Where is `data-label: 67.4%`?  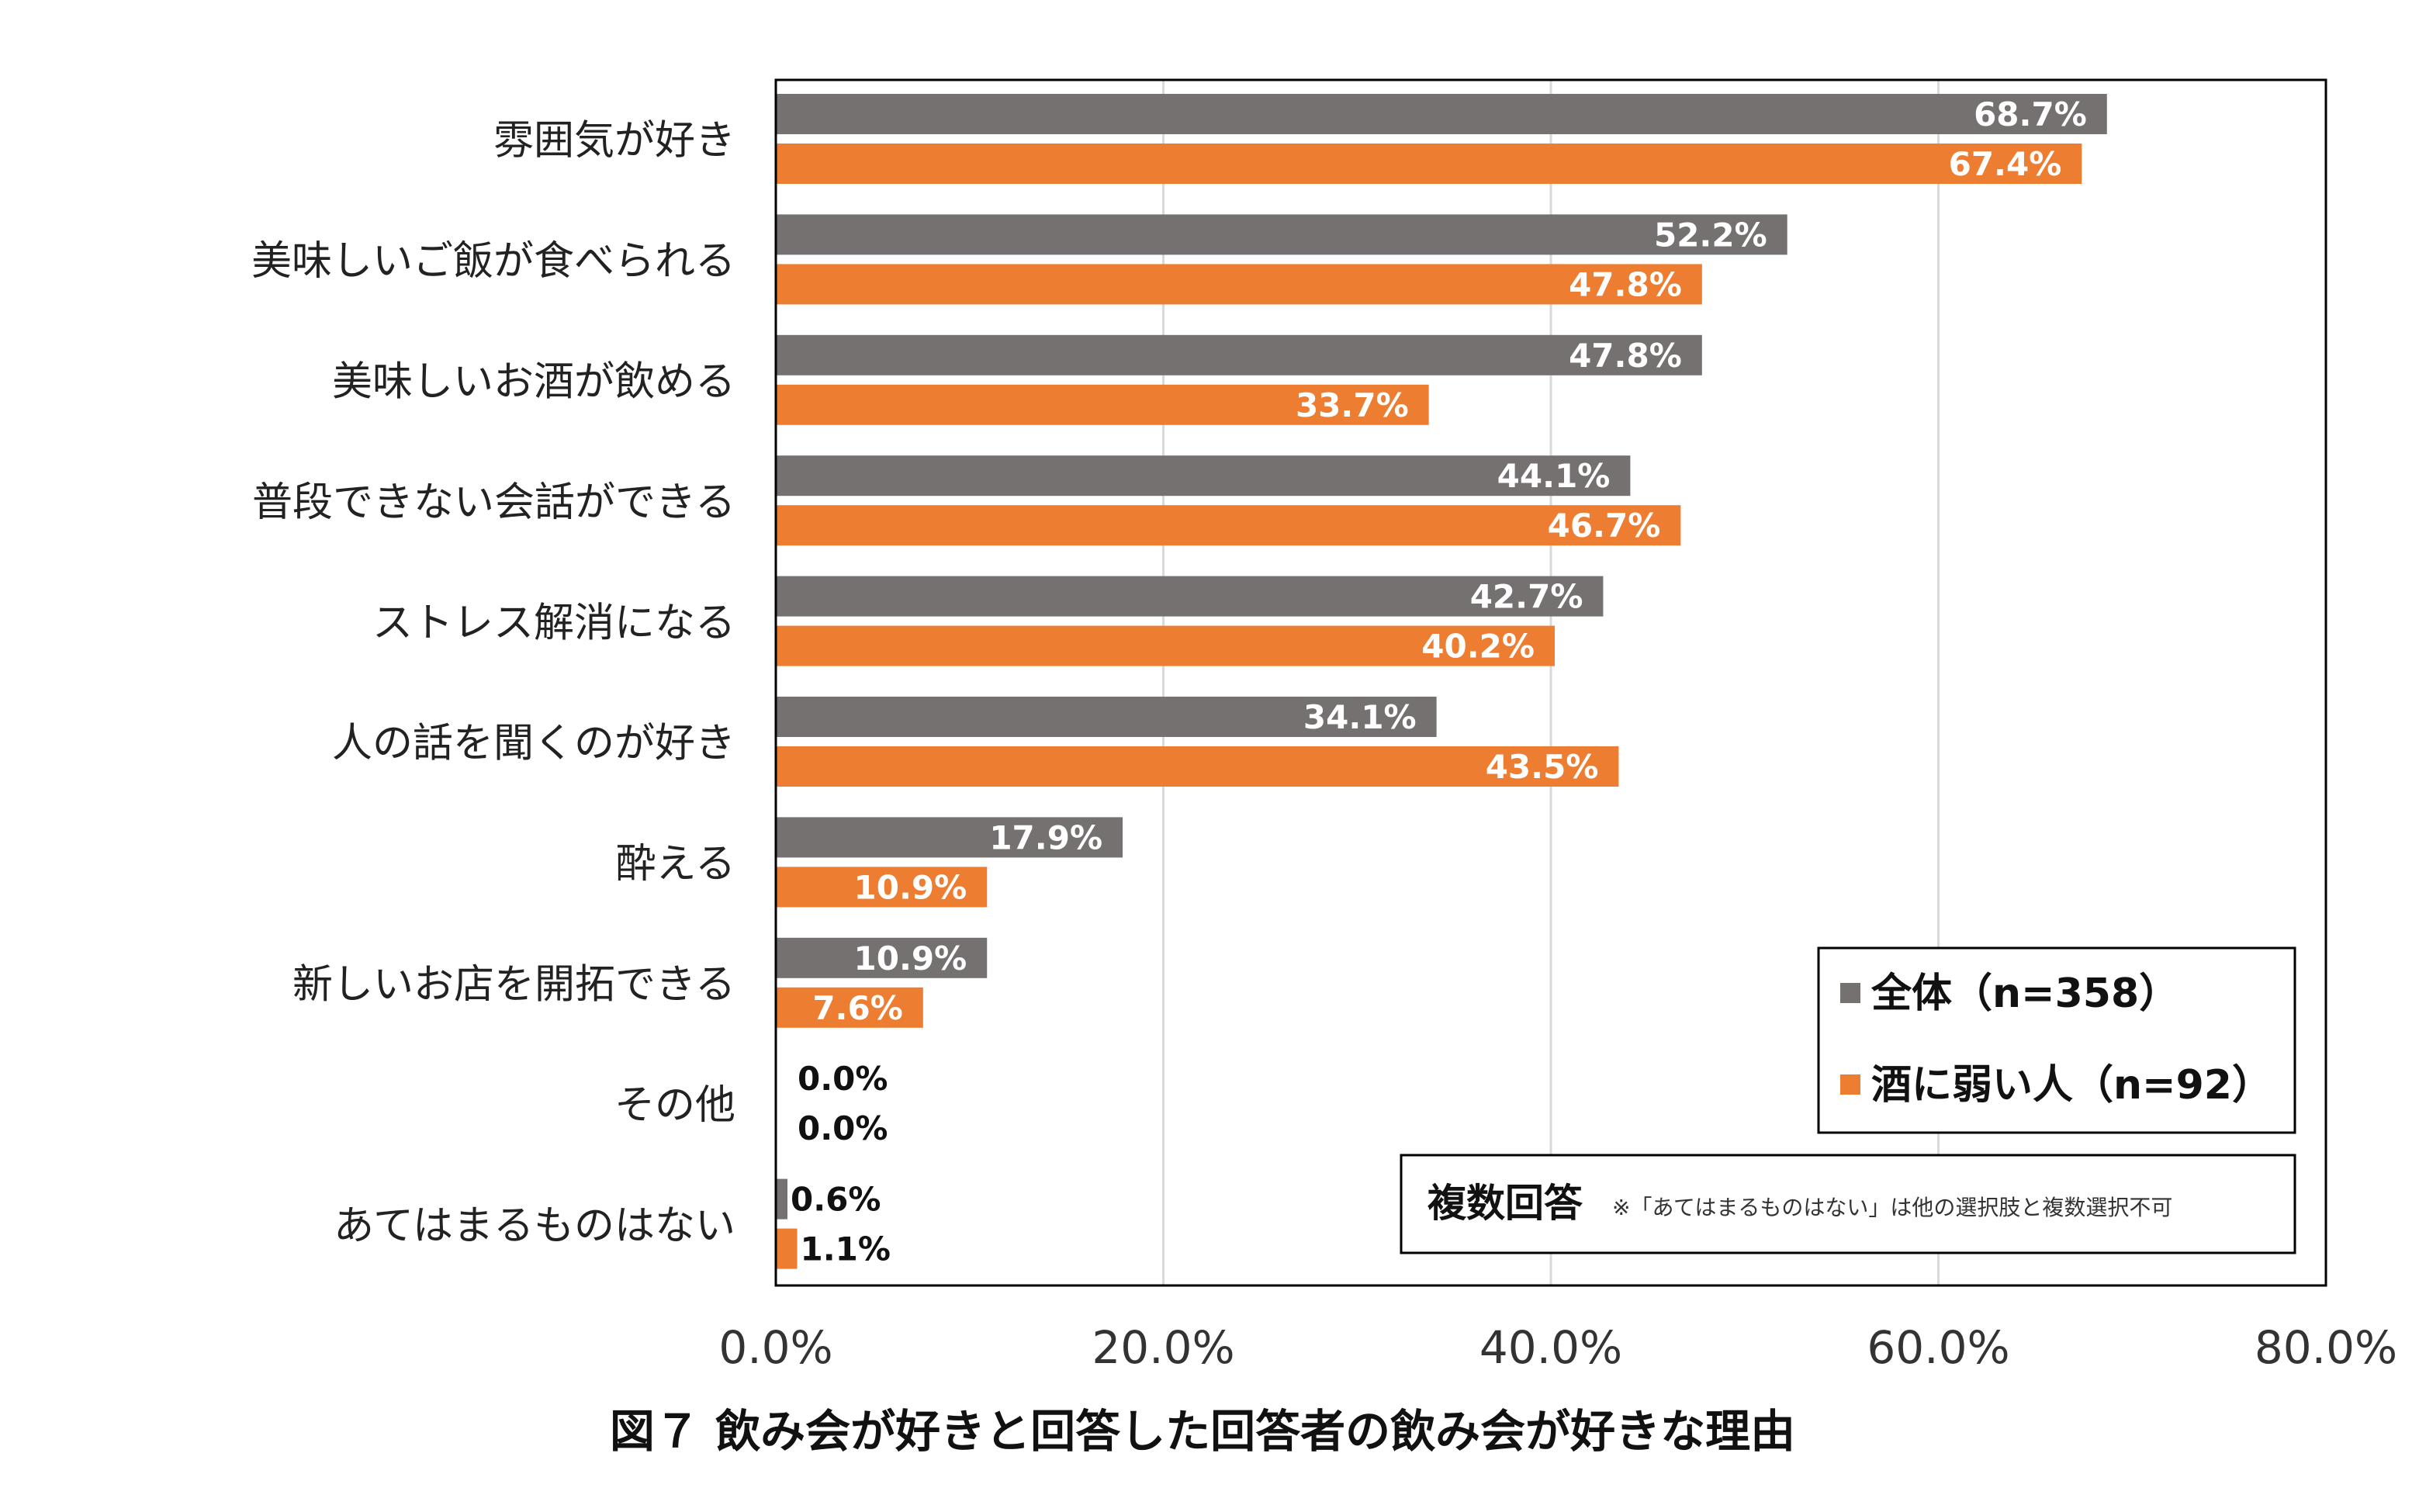
data-label: 67.4% is located at coordinates (2005, 164).